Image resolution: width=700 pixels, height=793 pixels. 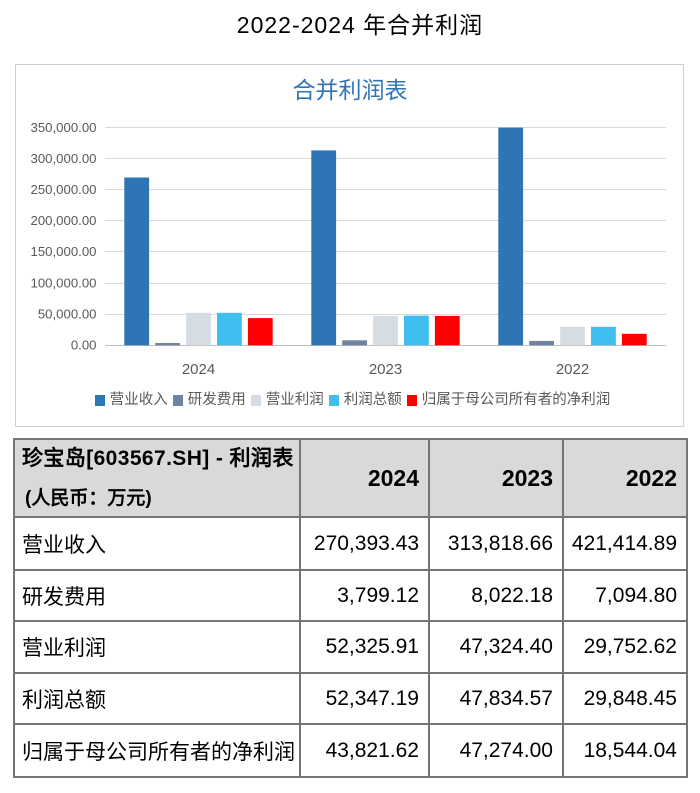 What do you see at coordinates (67, 313) in the screenshot?
I see `svg-text: 50,000.00` at bounding box center [67, 313].